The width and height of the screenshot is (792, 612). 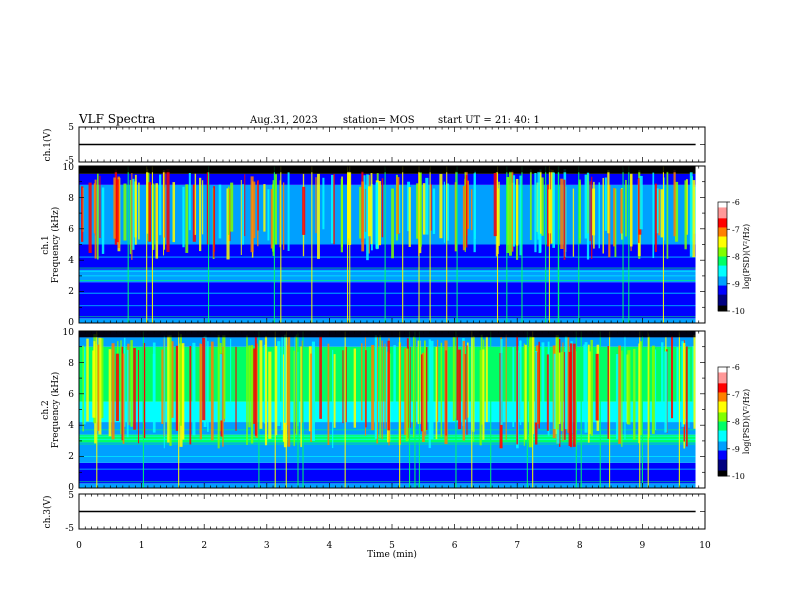 I want to click on date-label: Aug.31, 2023, so click(x=283, y=120).